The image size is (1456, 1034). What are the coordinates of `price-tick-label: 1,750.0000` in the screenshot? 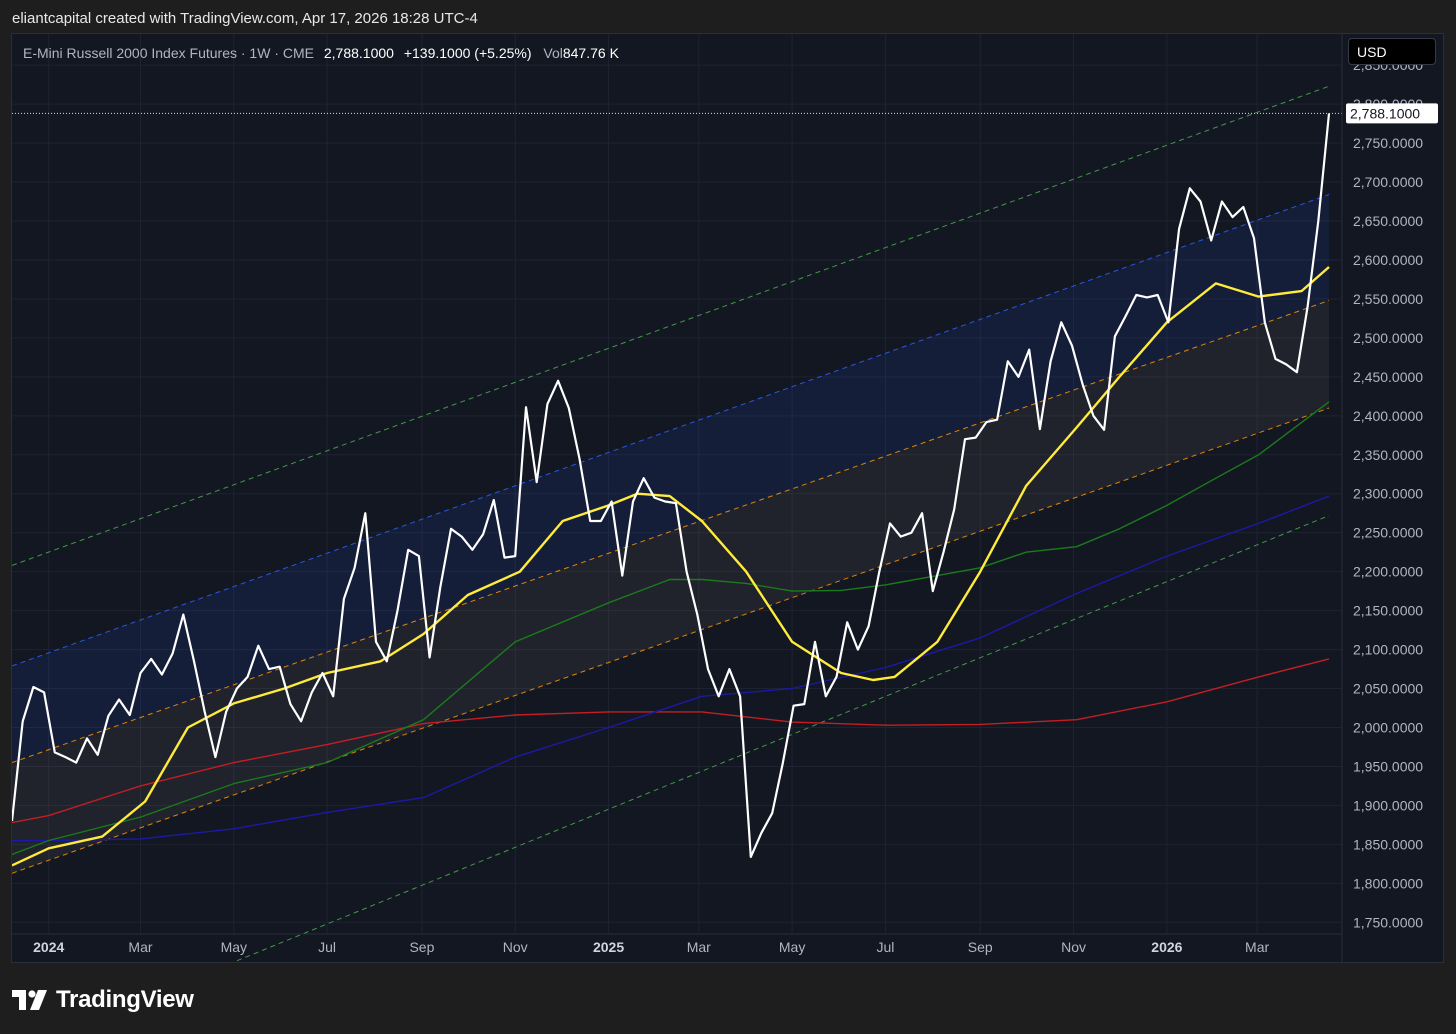 It's located at (1388, 922).